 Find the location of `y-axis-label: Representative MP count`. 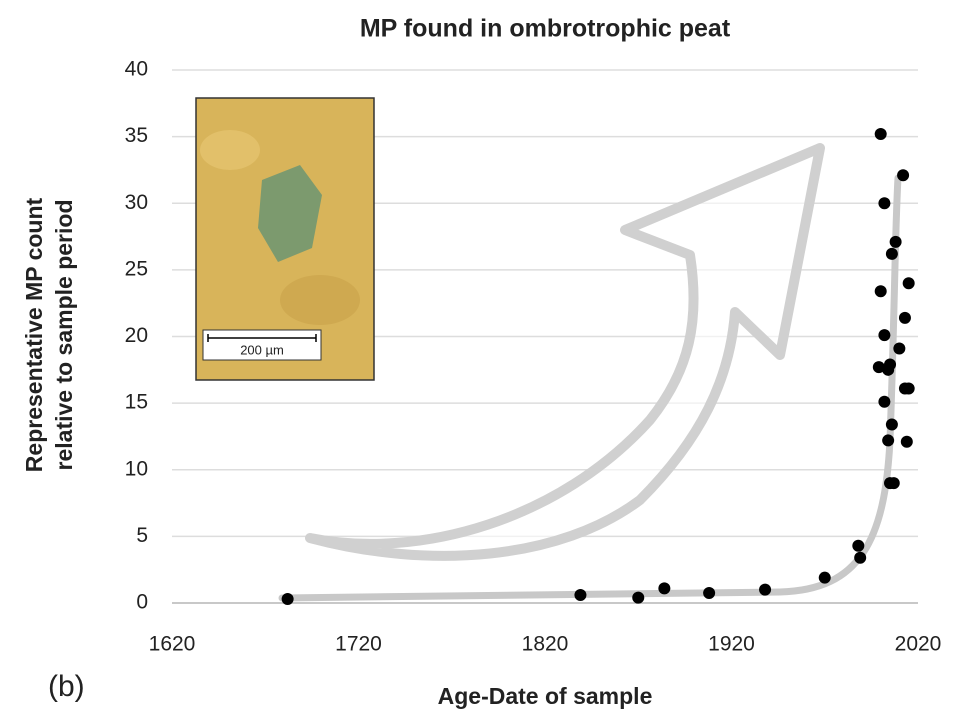

y-axis-label: Representative MP count is located at coordinates (34, 334).